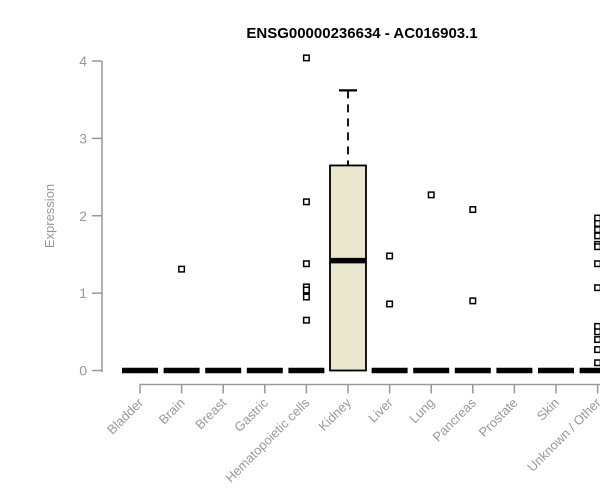 Image resolution: width=600 pixels, height=500 pixels. Describe the element at coordinates (251, 415) in the screenshot. I see `category-label: Gastric` at that location.